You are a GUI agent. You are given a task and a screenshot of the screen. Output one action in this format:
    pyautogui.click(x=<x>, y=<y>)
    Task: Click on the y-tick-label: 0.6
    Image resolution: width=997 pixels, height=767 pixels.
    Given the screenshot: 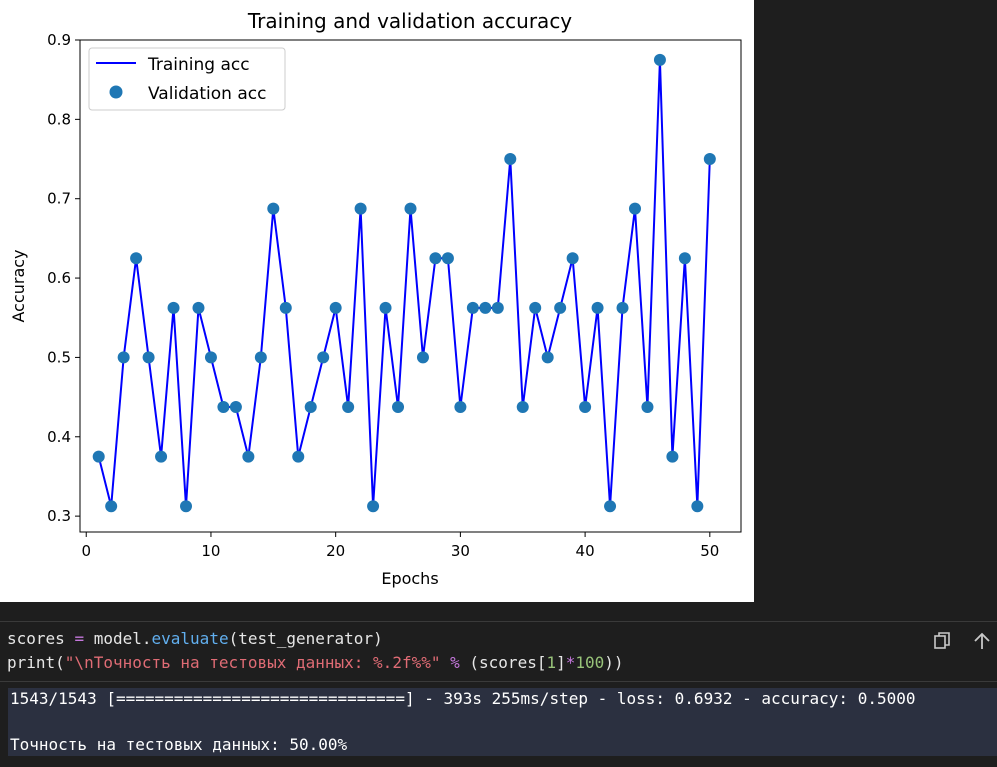 What is the action you would take?
    pyautogui.click(x=59, y=278)
    